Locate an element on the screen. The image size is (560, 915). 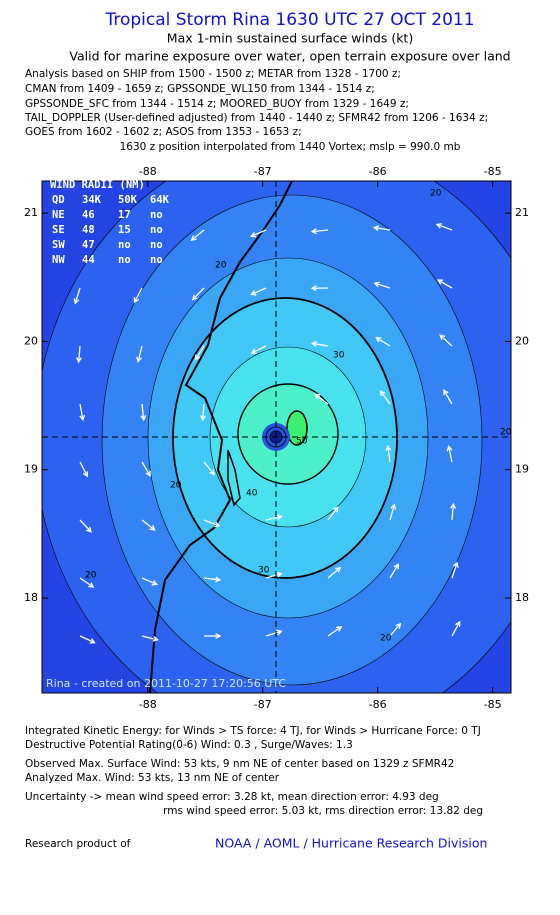
radii-title: WIND RADII (NM) is located at coordinates (97, 185).